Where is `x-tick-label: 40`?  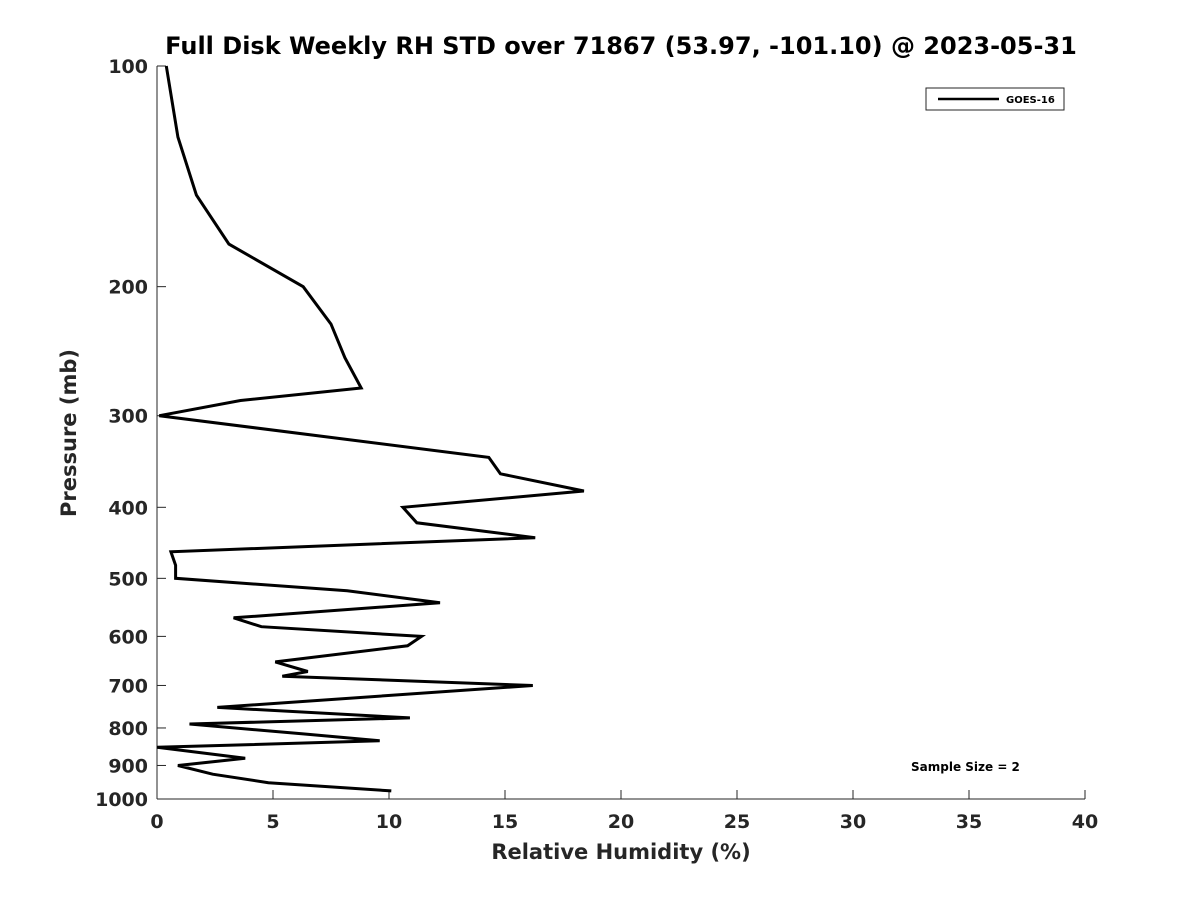 x-tick-label: 40 is located at coordinates (1085, 822).